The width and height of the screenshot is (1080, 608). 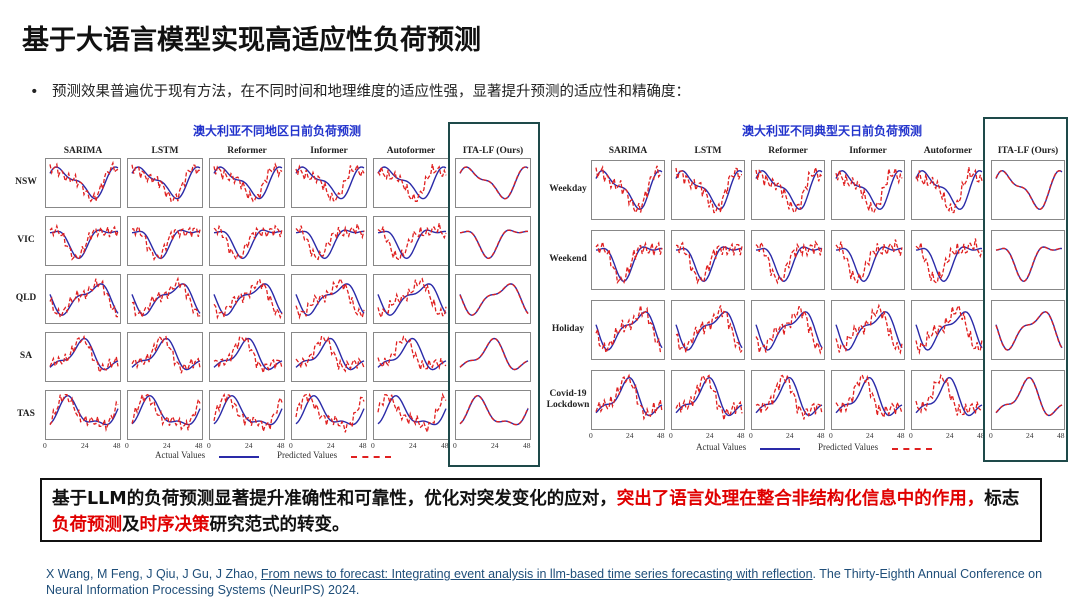 I want to click on summary-highlight: 负荷预测, so click(x=87, y=525).